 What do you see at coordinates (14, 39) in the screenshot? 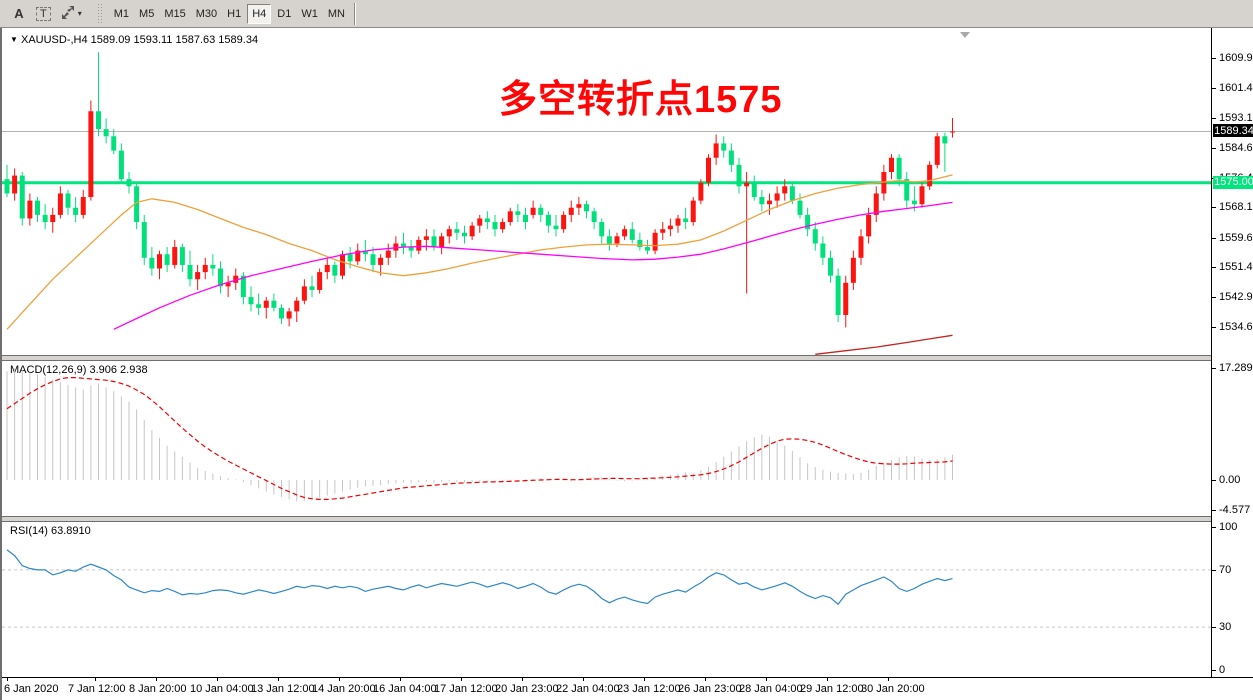
I see `collapse-icon: ▼` at bounding box center [14, 39].